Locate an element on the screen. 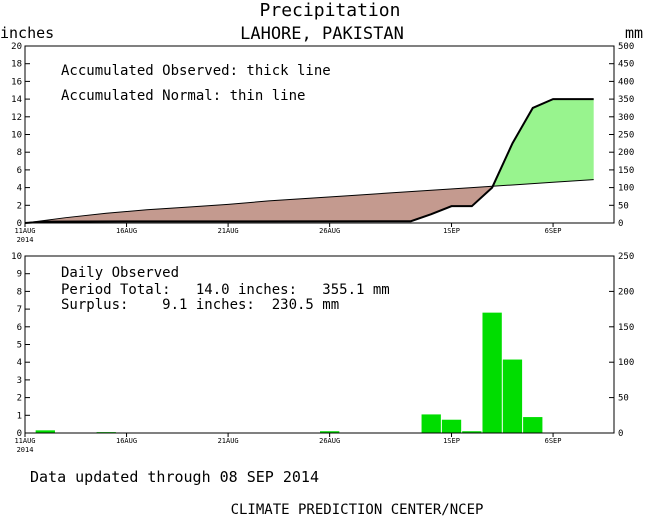  bottom-left-tick-label: 10 is located at coordinates (16, 257).